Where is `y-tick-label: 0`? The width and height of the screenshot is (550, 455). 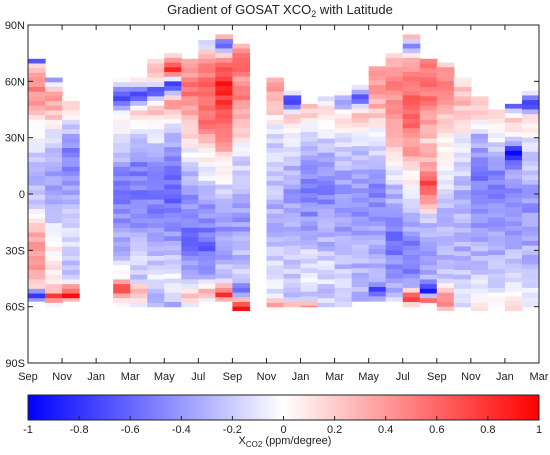 y-tick-label: 0 is located at coordinates (22, 195).